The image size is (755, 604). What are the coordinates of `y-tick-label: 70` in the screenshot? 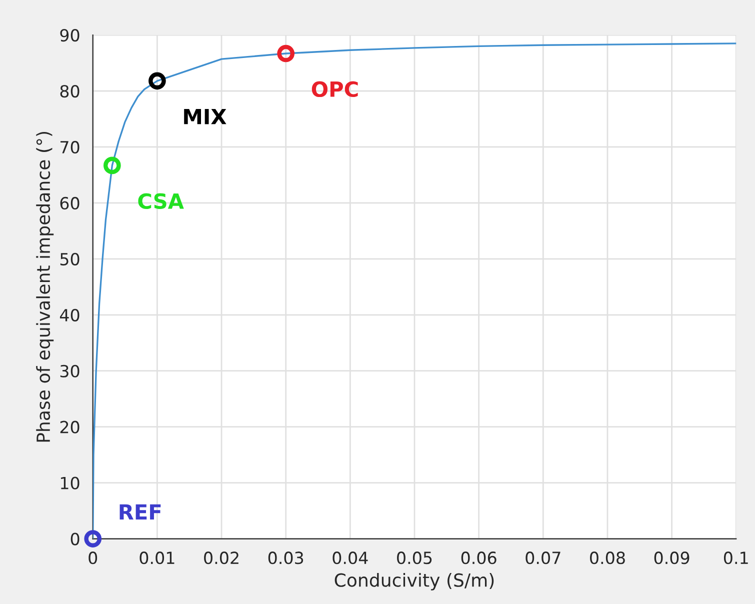 It's located at (70, 147).